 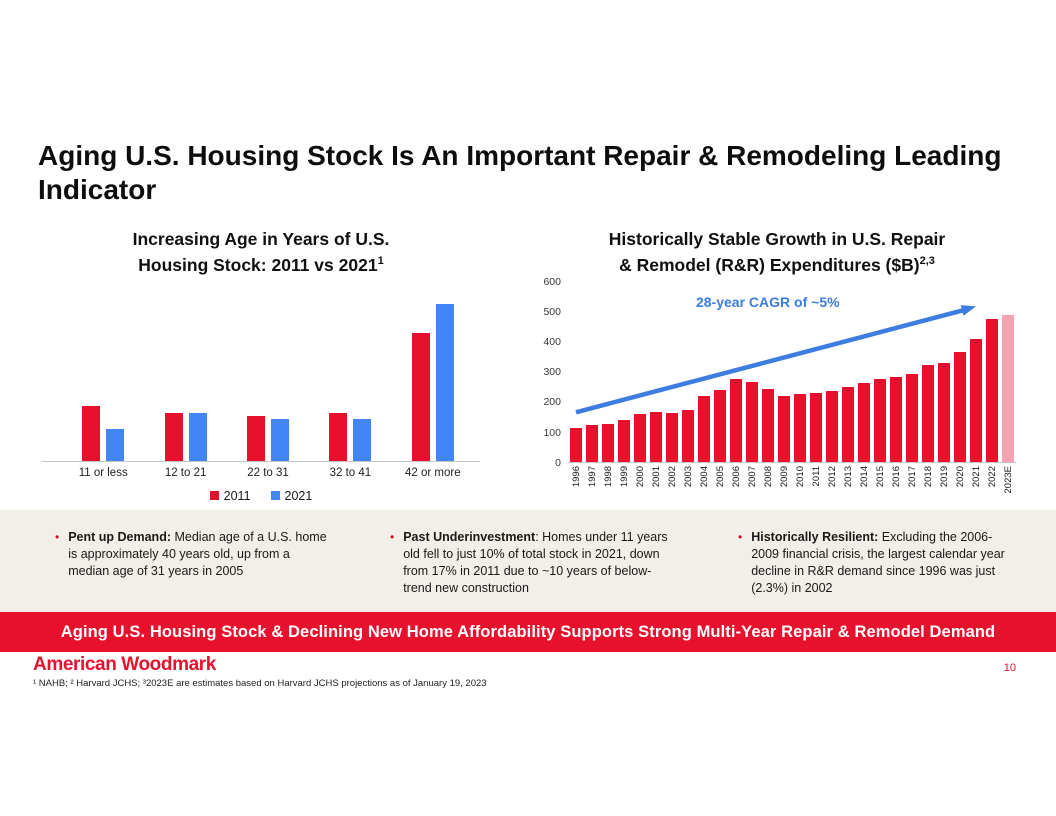 What do you see at coordinates (552, 432) in the screenshot?
I see `y-axis-tick: 100` at bounding box center [552, 432].